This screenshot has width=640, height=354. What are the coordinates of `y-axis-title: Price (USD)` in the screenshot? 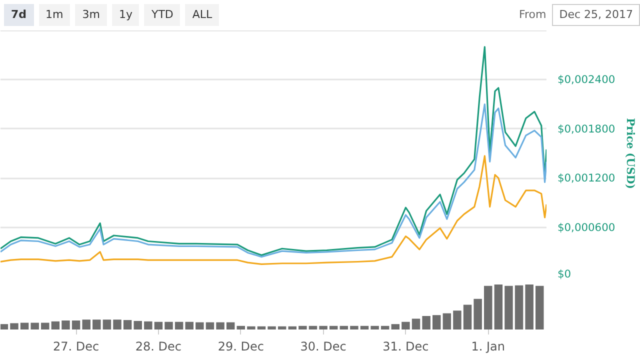 It's located at (631, 153).